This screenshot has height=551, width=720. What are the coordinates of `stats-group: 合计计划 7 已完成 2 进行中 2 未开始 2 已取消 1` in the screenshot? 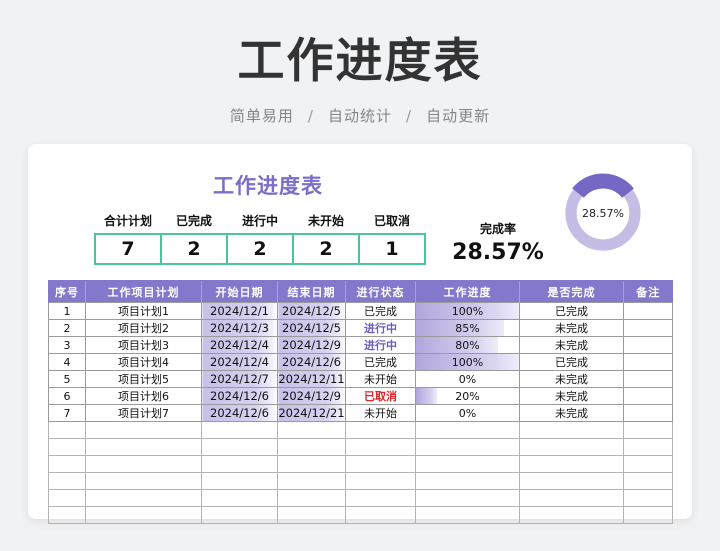 It's located at (260, 238).